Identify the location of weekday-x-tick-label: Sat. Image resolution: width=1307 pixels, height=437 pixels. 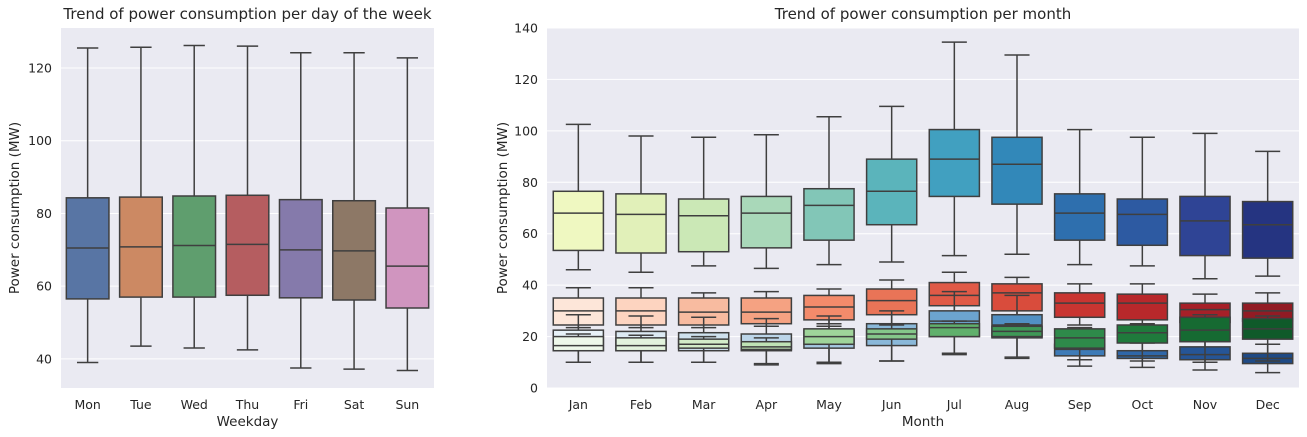
(354, 404).